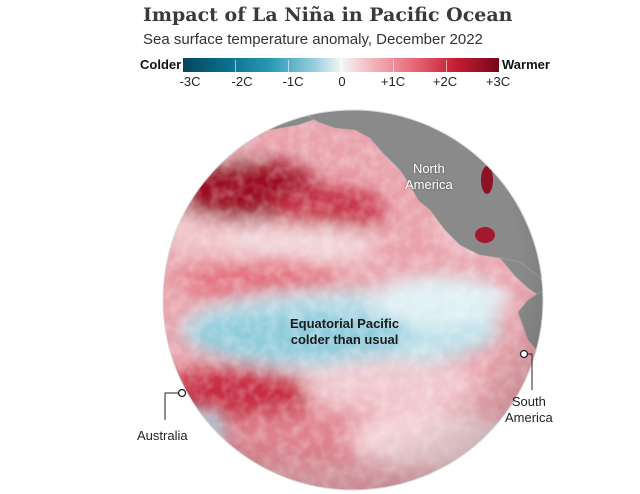  What do you see at coordinates (342, 81) in the screenshot?
I see `legend-tick: 0` at bounding box center [342, 81].